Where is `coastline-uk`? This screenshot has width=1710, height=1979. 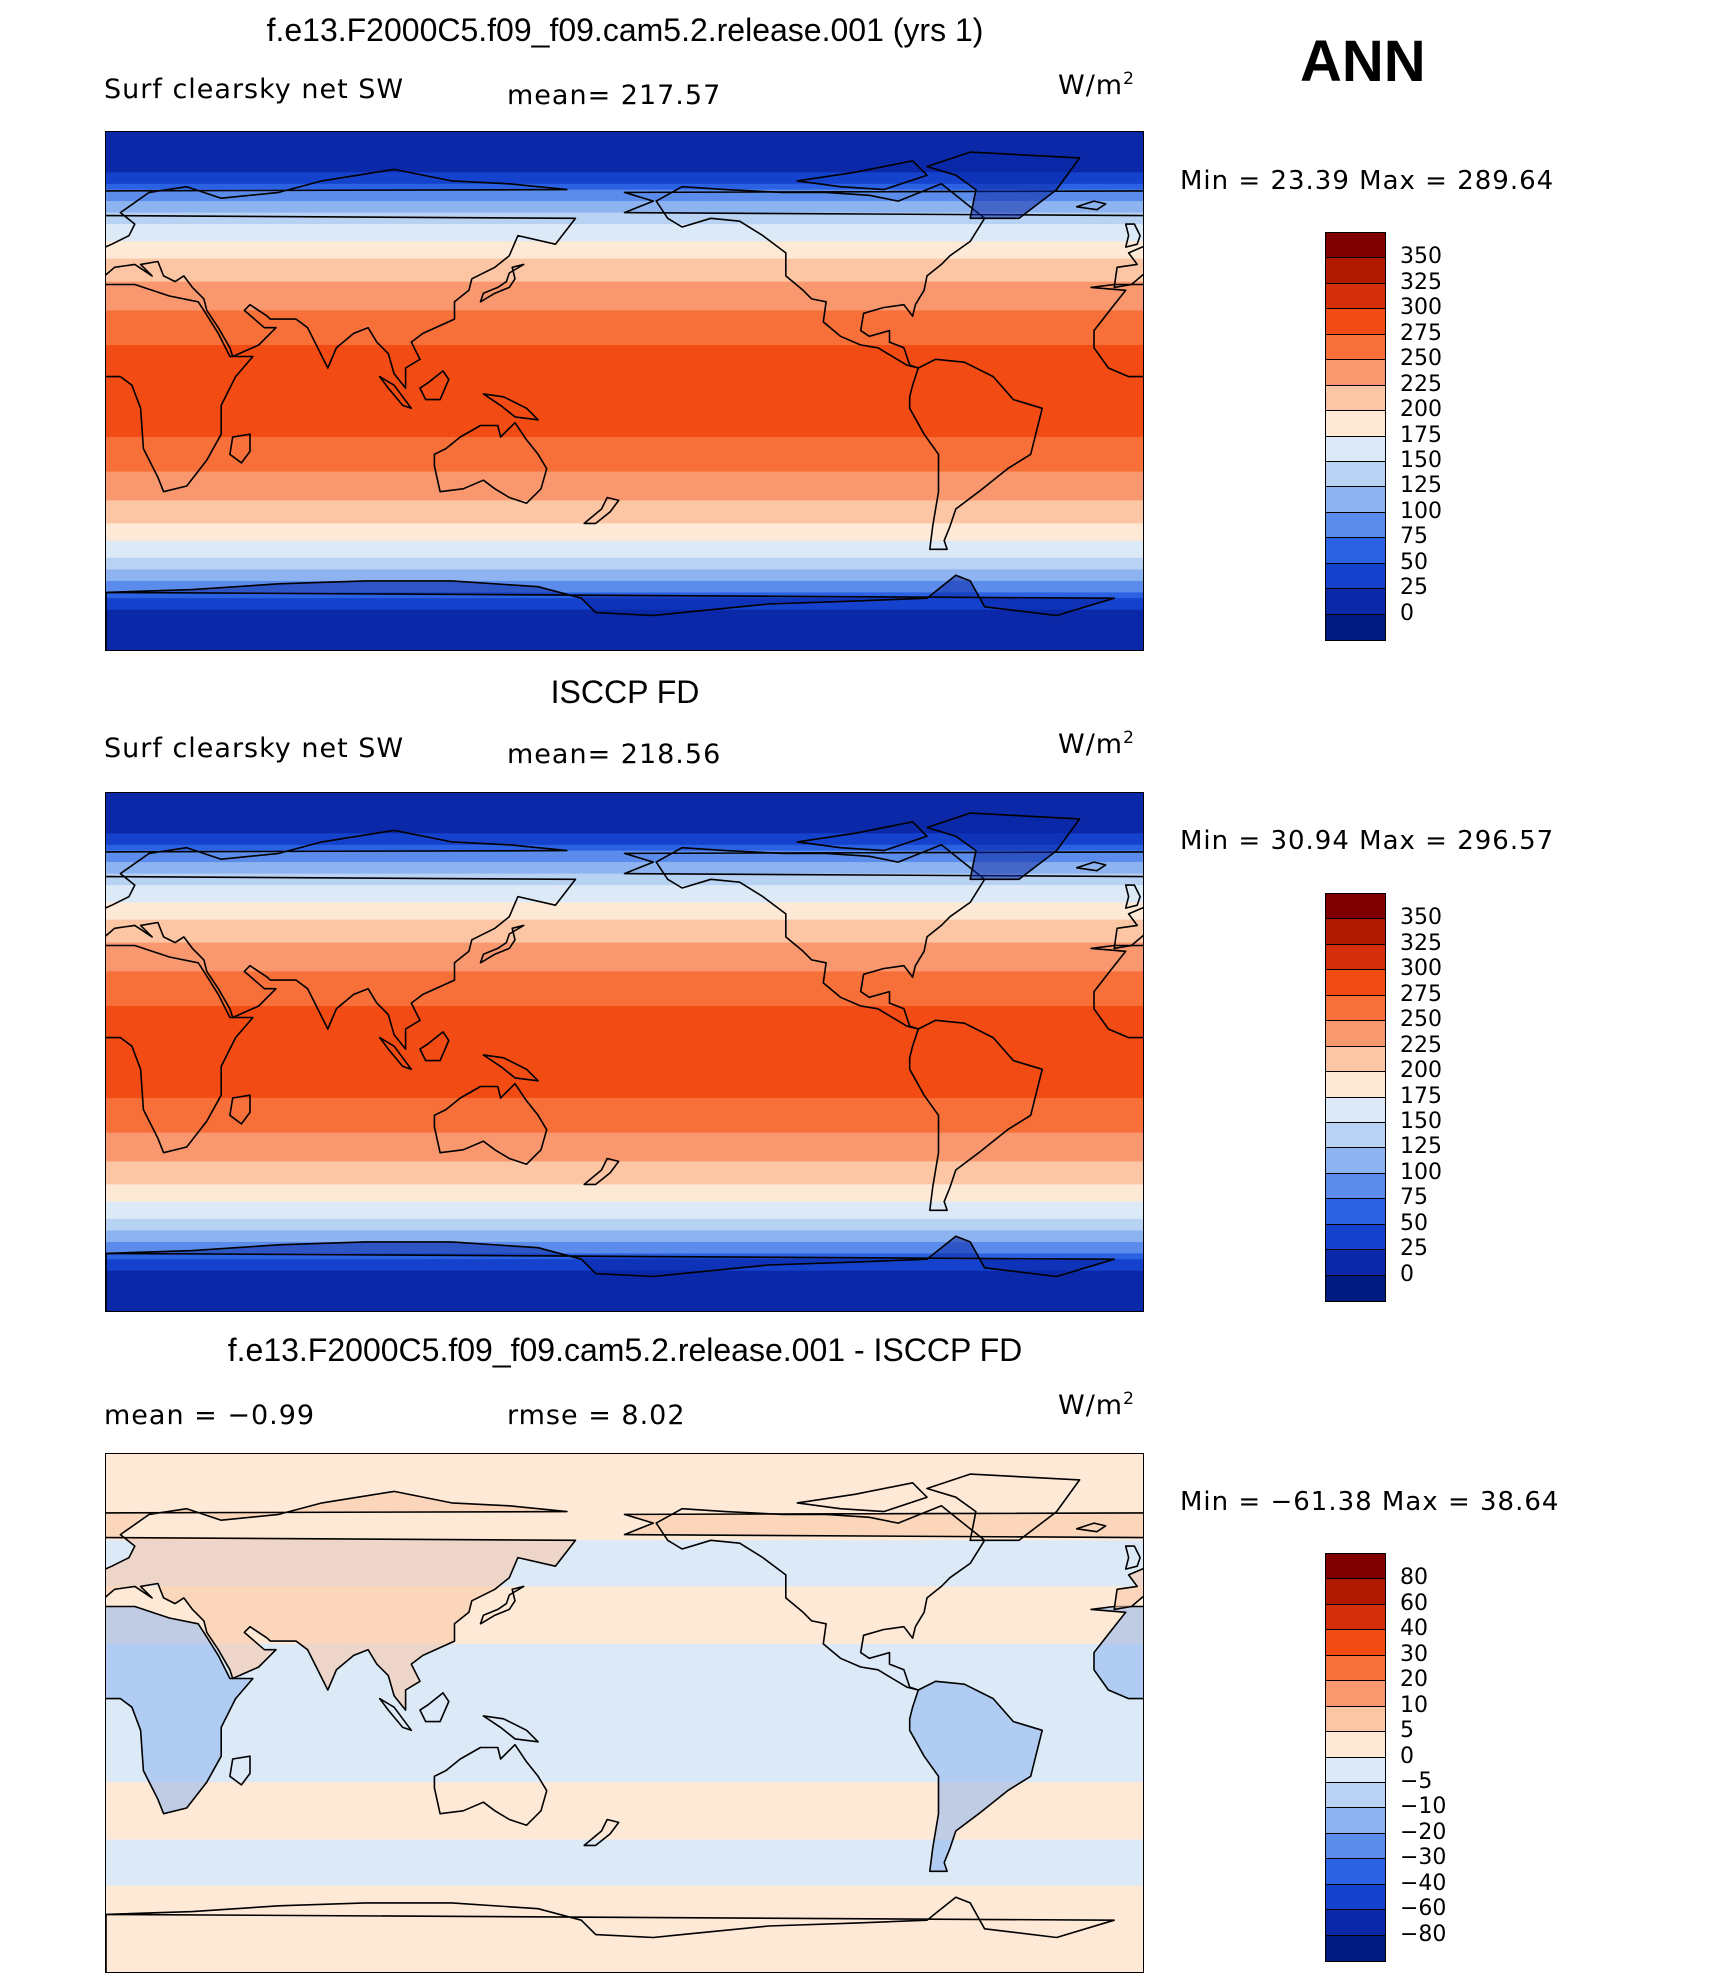
coastline-uk is located at coordinates (1132, 896).